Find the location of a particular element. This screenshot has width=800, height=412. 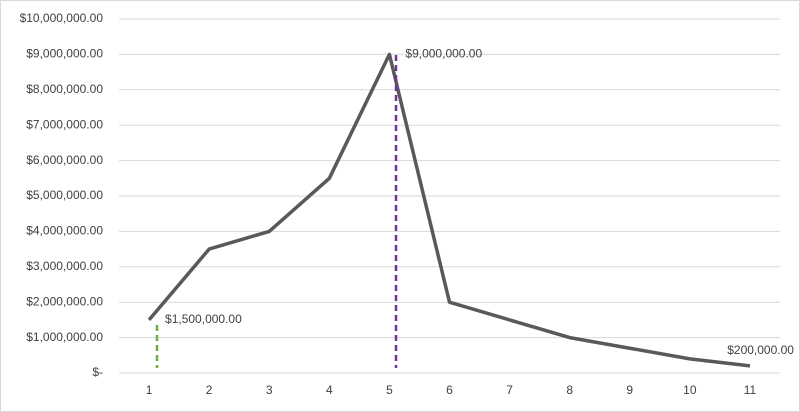

data-label: $1,500,000.00 is located at coordinates (203, 319).